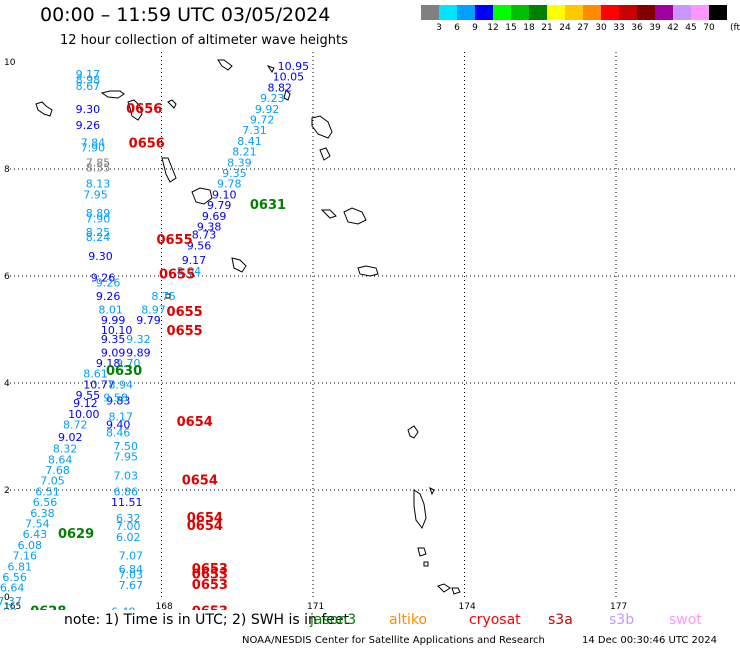  I want to click on wave-height-value: 6.48, so click(123, 608).